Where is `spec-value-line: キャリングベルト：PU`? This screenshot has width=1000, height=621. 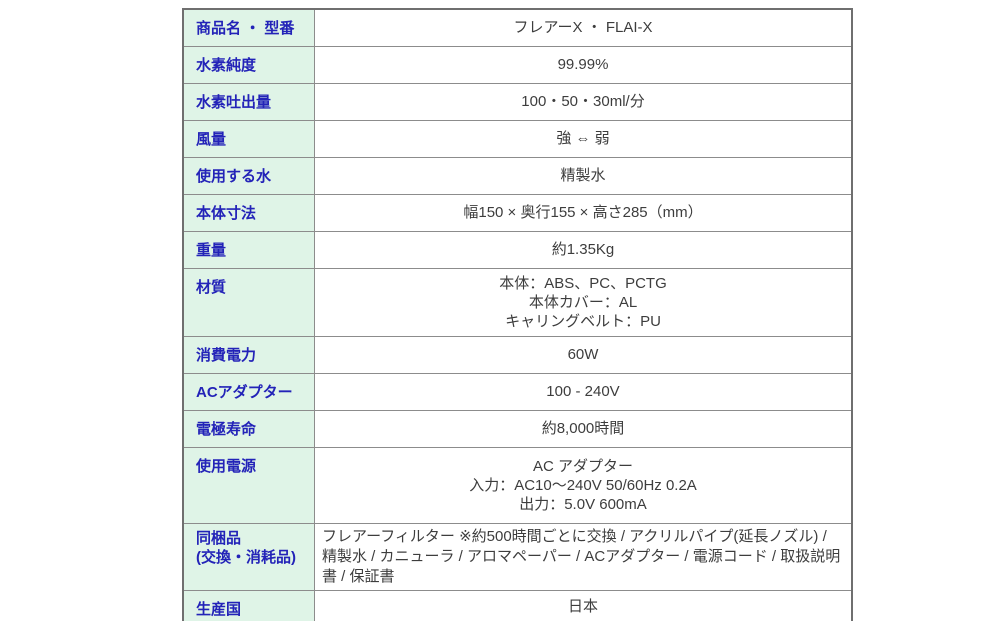
spec-value-line: キャリングベルト：PU is located at coordinates (583, 321).